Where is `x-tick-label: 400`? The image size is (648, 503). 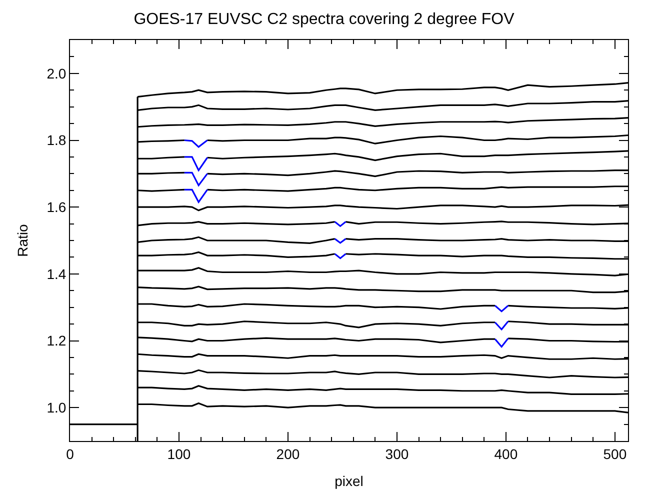 x-tick-label: 400 is located at coordinates (506, 454).